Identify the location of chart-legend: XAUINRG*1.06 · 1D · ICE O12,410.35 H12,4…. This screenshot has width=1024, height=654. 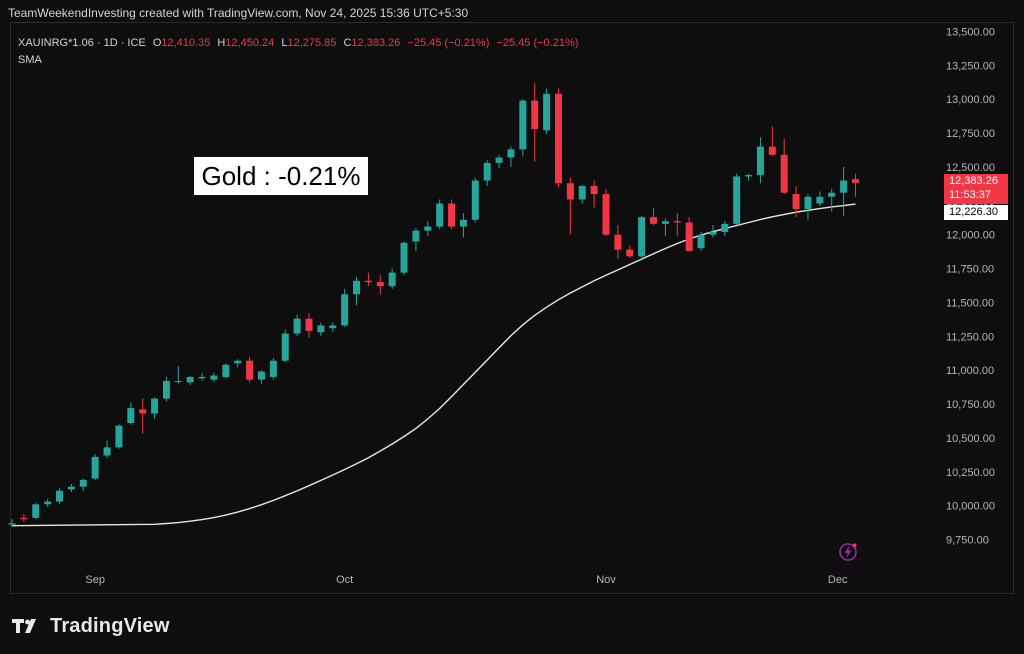
(298, 43).